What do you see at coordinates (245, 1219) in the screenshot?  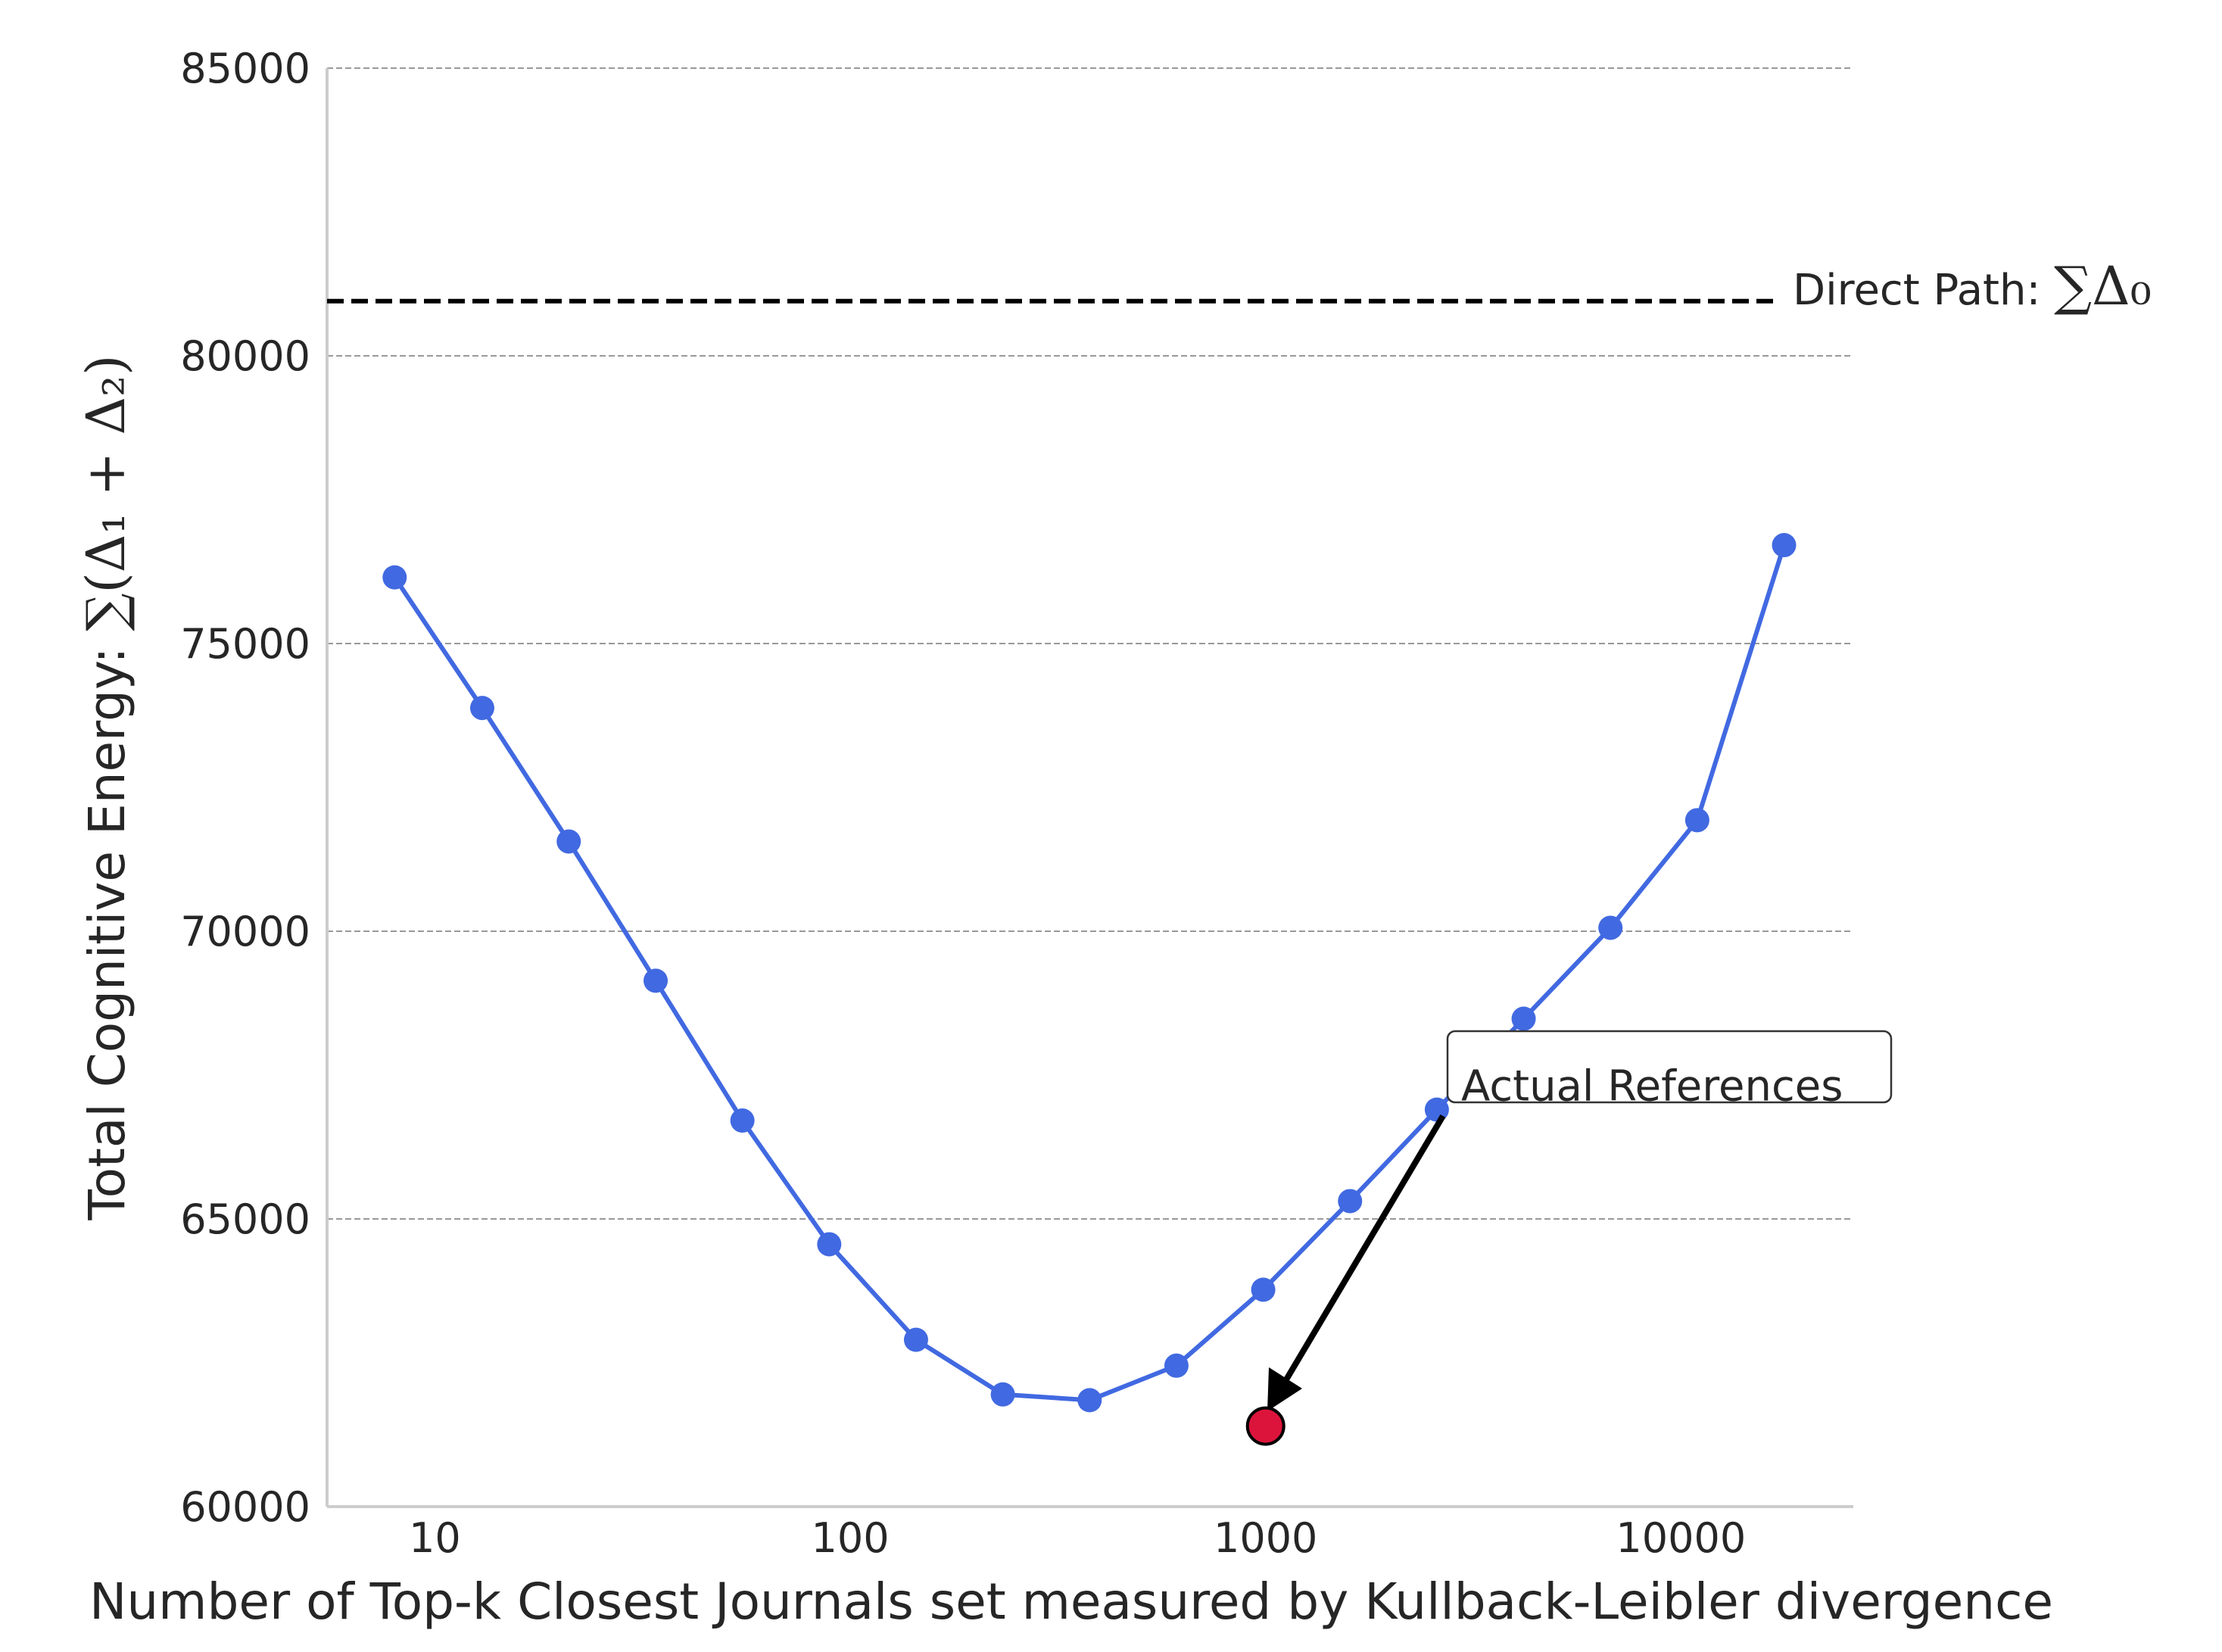 I see `y-tick-label-65000: 65000` at bounding box center [245, 1219].